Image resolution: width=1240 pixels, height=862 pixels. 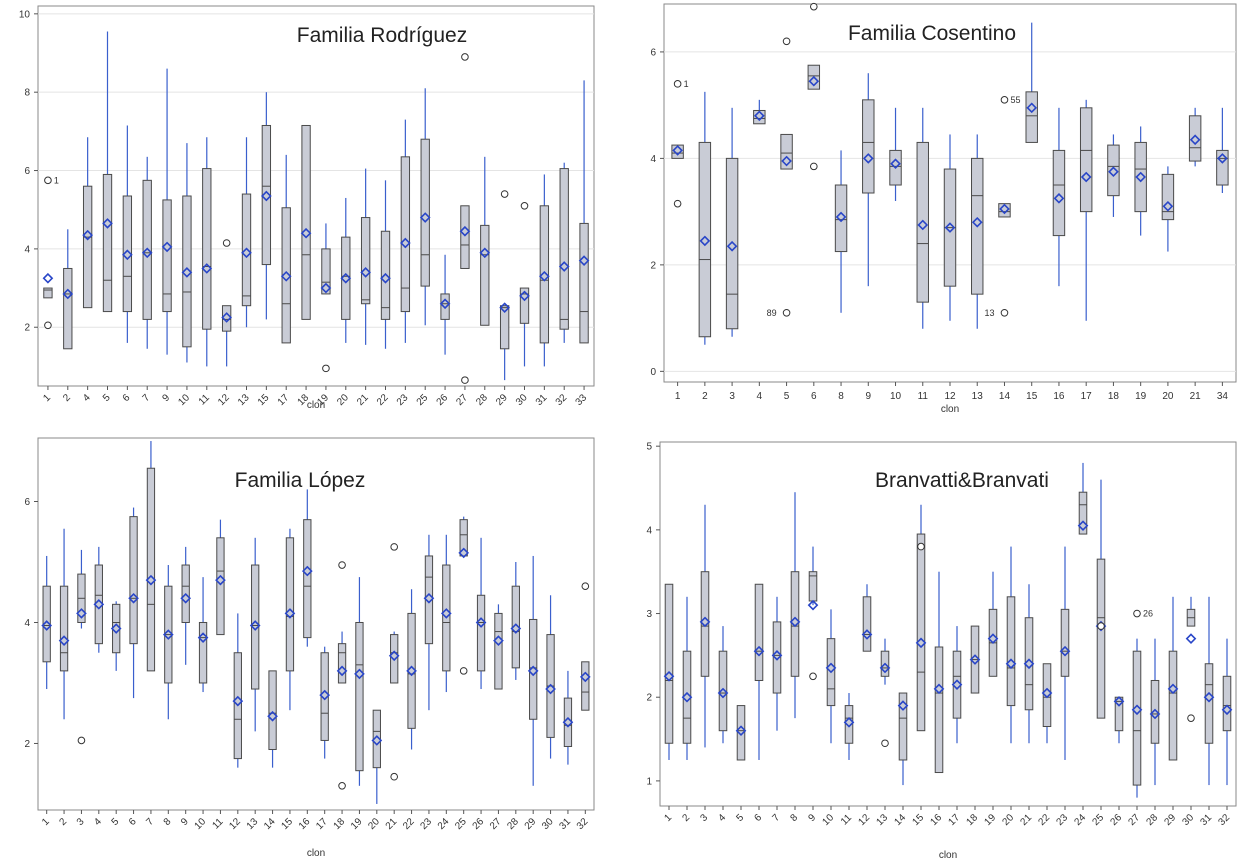 I want to click on x-tick-label: 25, so click(x=1098, y=820).